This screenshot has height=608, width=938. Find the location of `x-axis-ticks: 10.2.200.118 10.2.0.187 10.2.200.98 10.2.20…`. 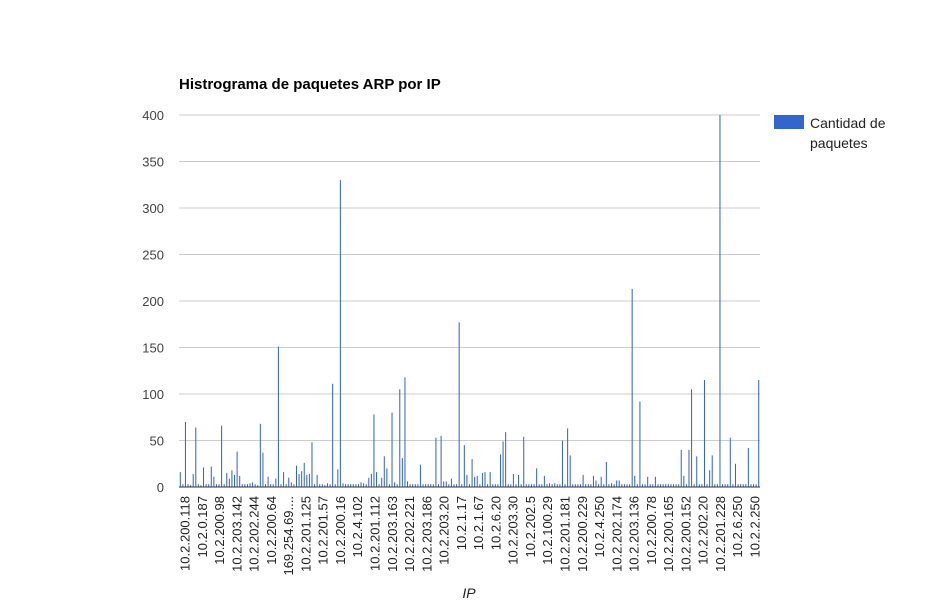

x-axis-ticks: 10.2.200.118 10.2.0.187 10.2.200.98 10.2.20… is located at coordinates (470, 536).